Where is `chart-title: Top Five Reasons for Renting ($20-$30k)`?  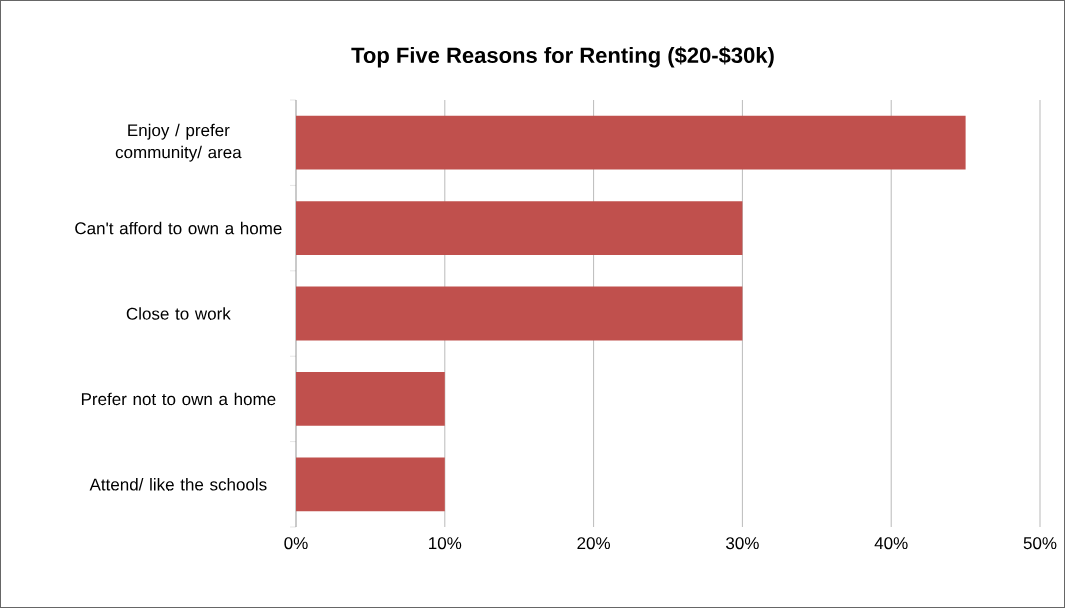
chart-title: Top Five Reasons for Renting ($20-$30k) is located at coordinates (562, 57).